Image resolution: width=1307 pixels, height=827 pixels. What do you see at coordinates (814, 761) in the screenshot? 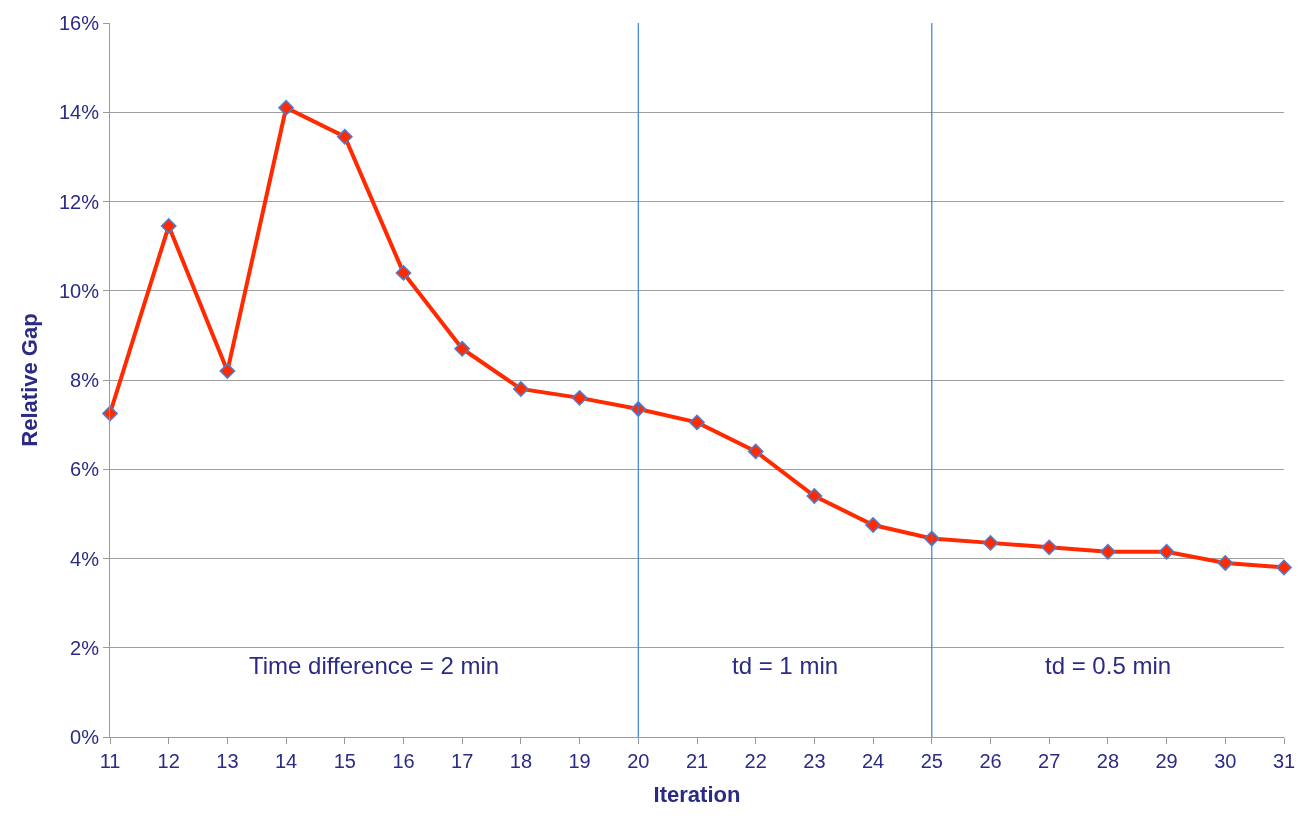
I see `x-tick-label: 23` at bounding box center [814, 761].